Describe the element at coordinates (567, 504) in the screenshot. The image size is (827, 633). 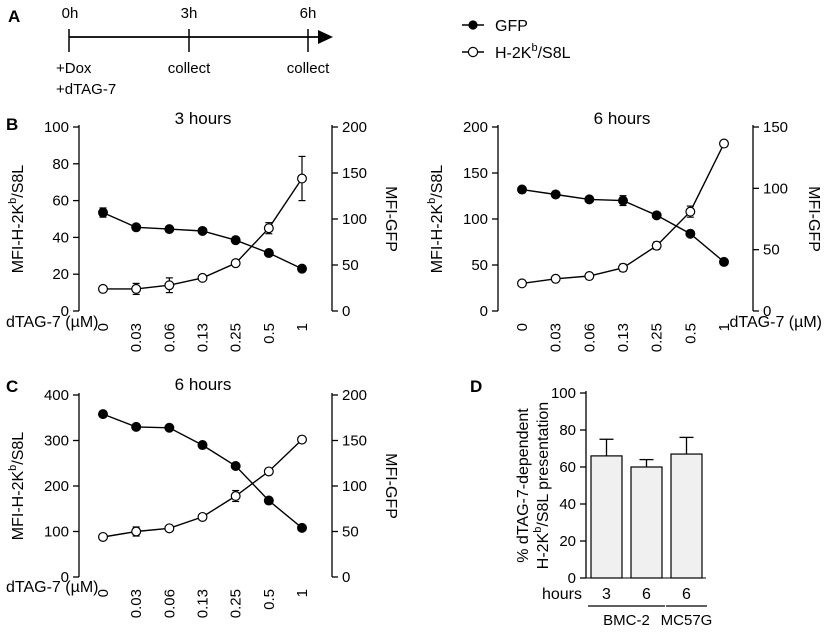
I see `y-tick-label: 40` at that location.